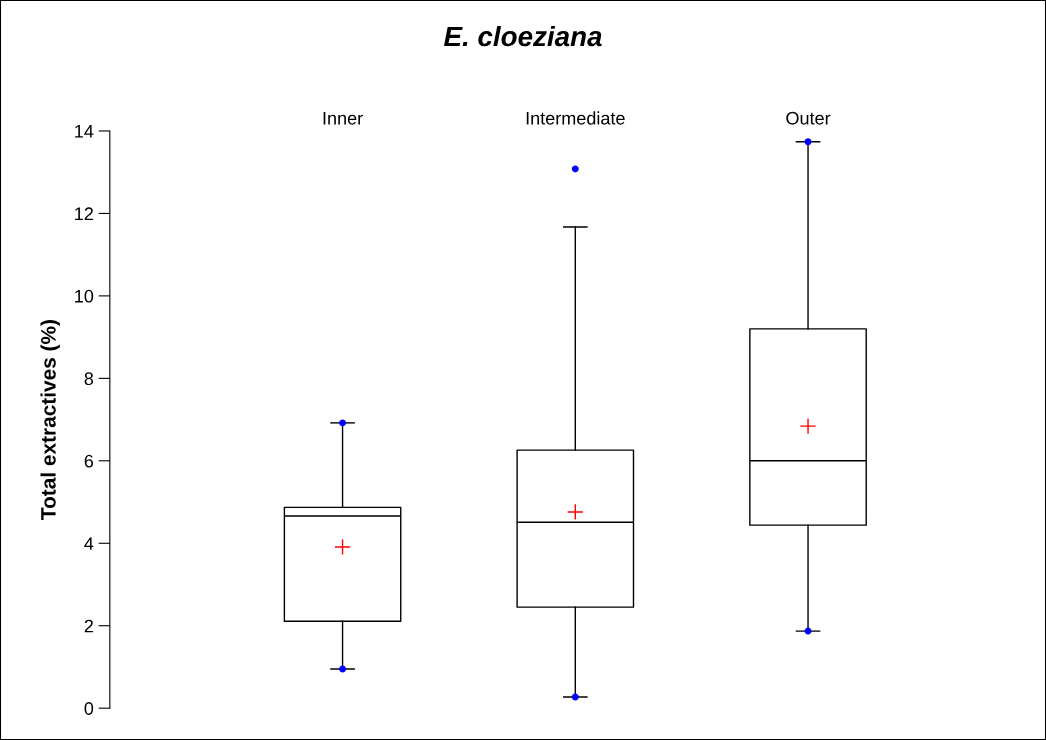 This screenshot has width=1046, height=740. I want to click on x-tick-label: Outer, so click(808, 118).